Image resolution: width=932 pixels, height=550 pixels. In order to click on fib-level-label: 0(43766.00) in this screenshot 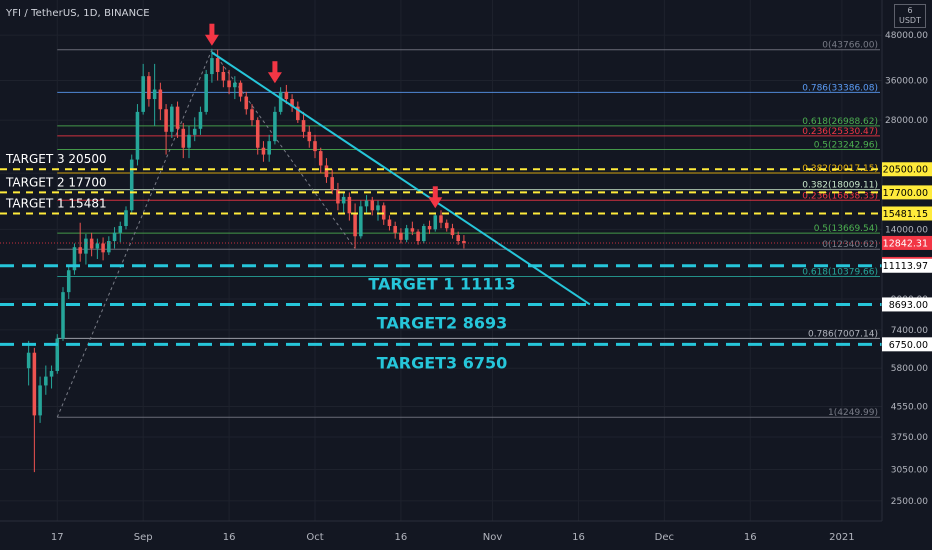, I will do `click(850, 46)`.